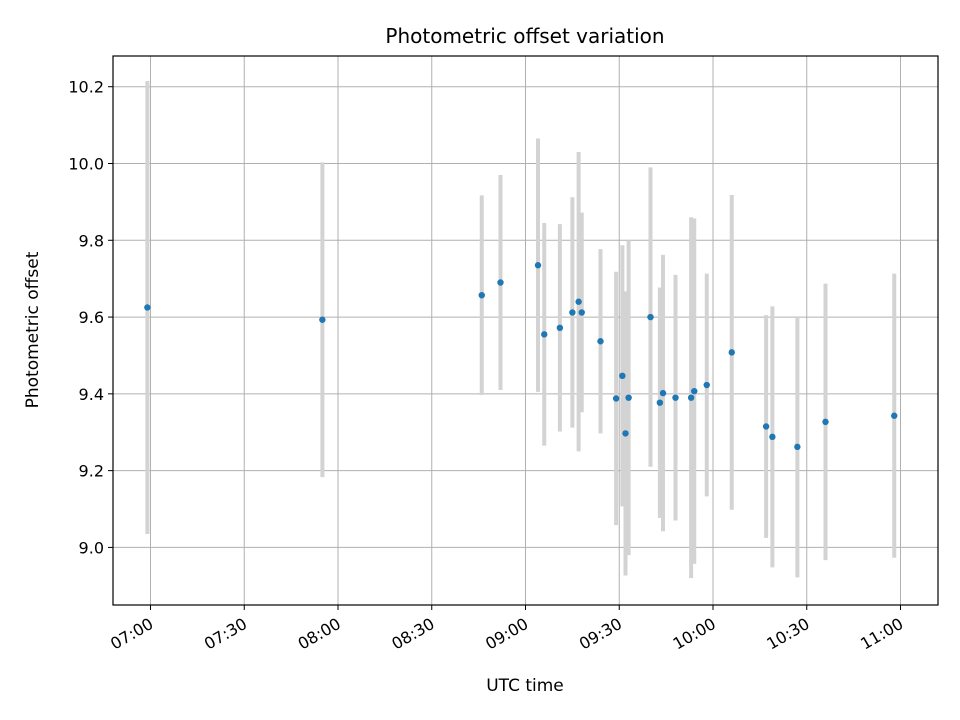  Describe the element at coordinates (91, 394) in the screenshot. I see `y-tick-label: 9.4` at that location.